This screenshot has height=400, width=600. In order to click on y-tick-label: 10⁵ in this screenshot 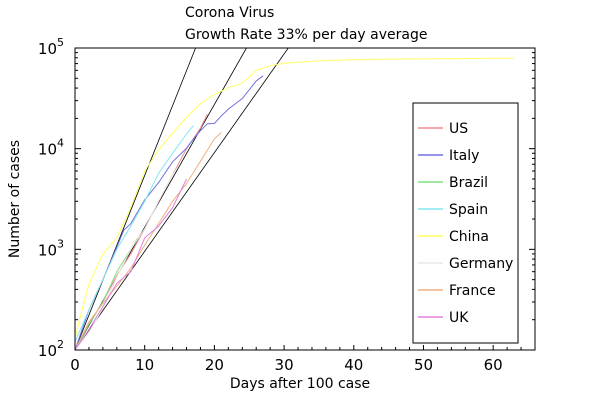, I will do `click(51, 47)`.